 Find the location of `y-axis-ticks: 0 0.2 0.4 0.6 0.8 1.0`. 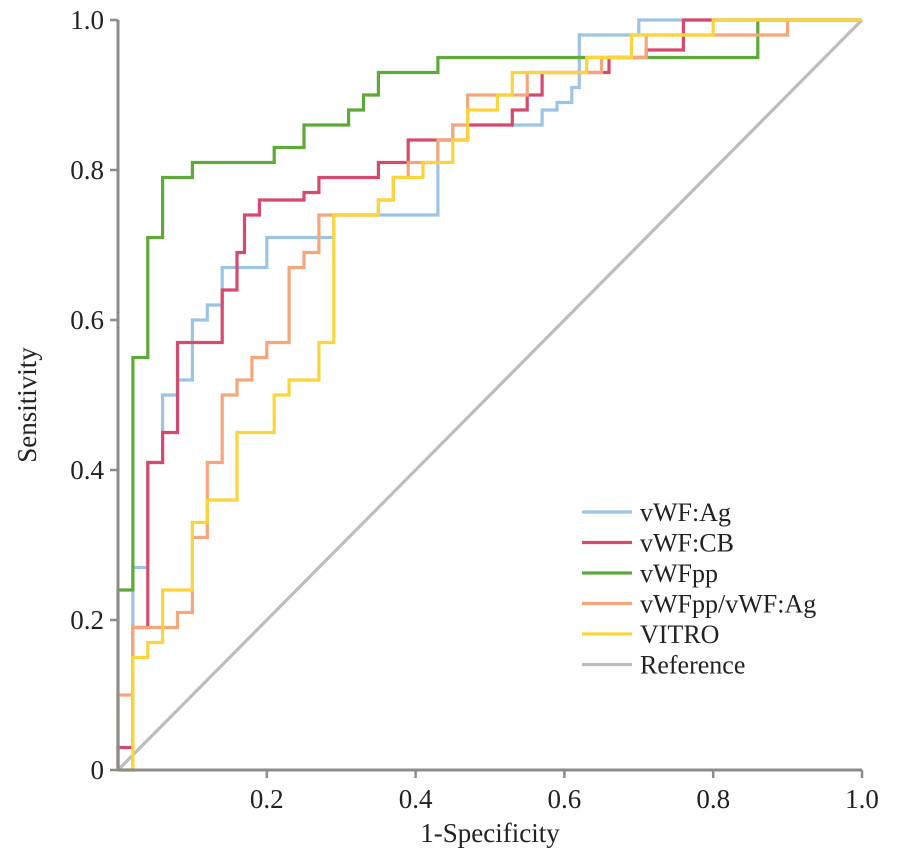

y-axis-ticks: 0 0.2 0.4 0.6 0.8 1.0 is located at coordinates (94, 395).